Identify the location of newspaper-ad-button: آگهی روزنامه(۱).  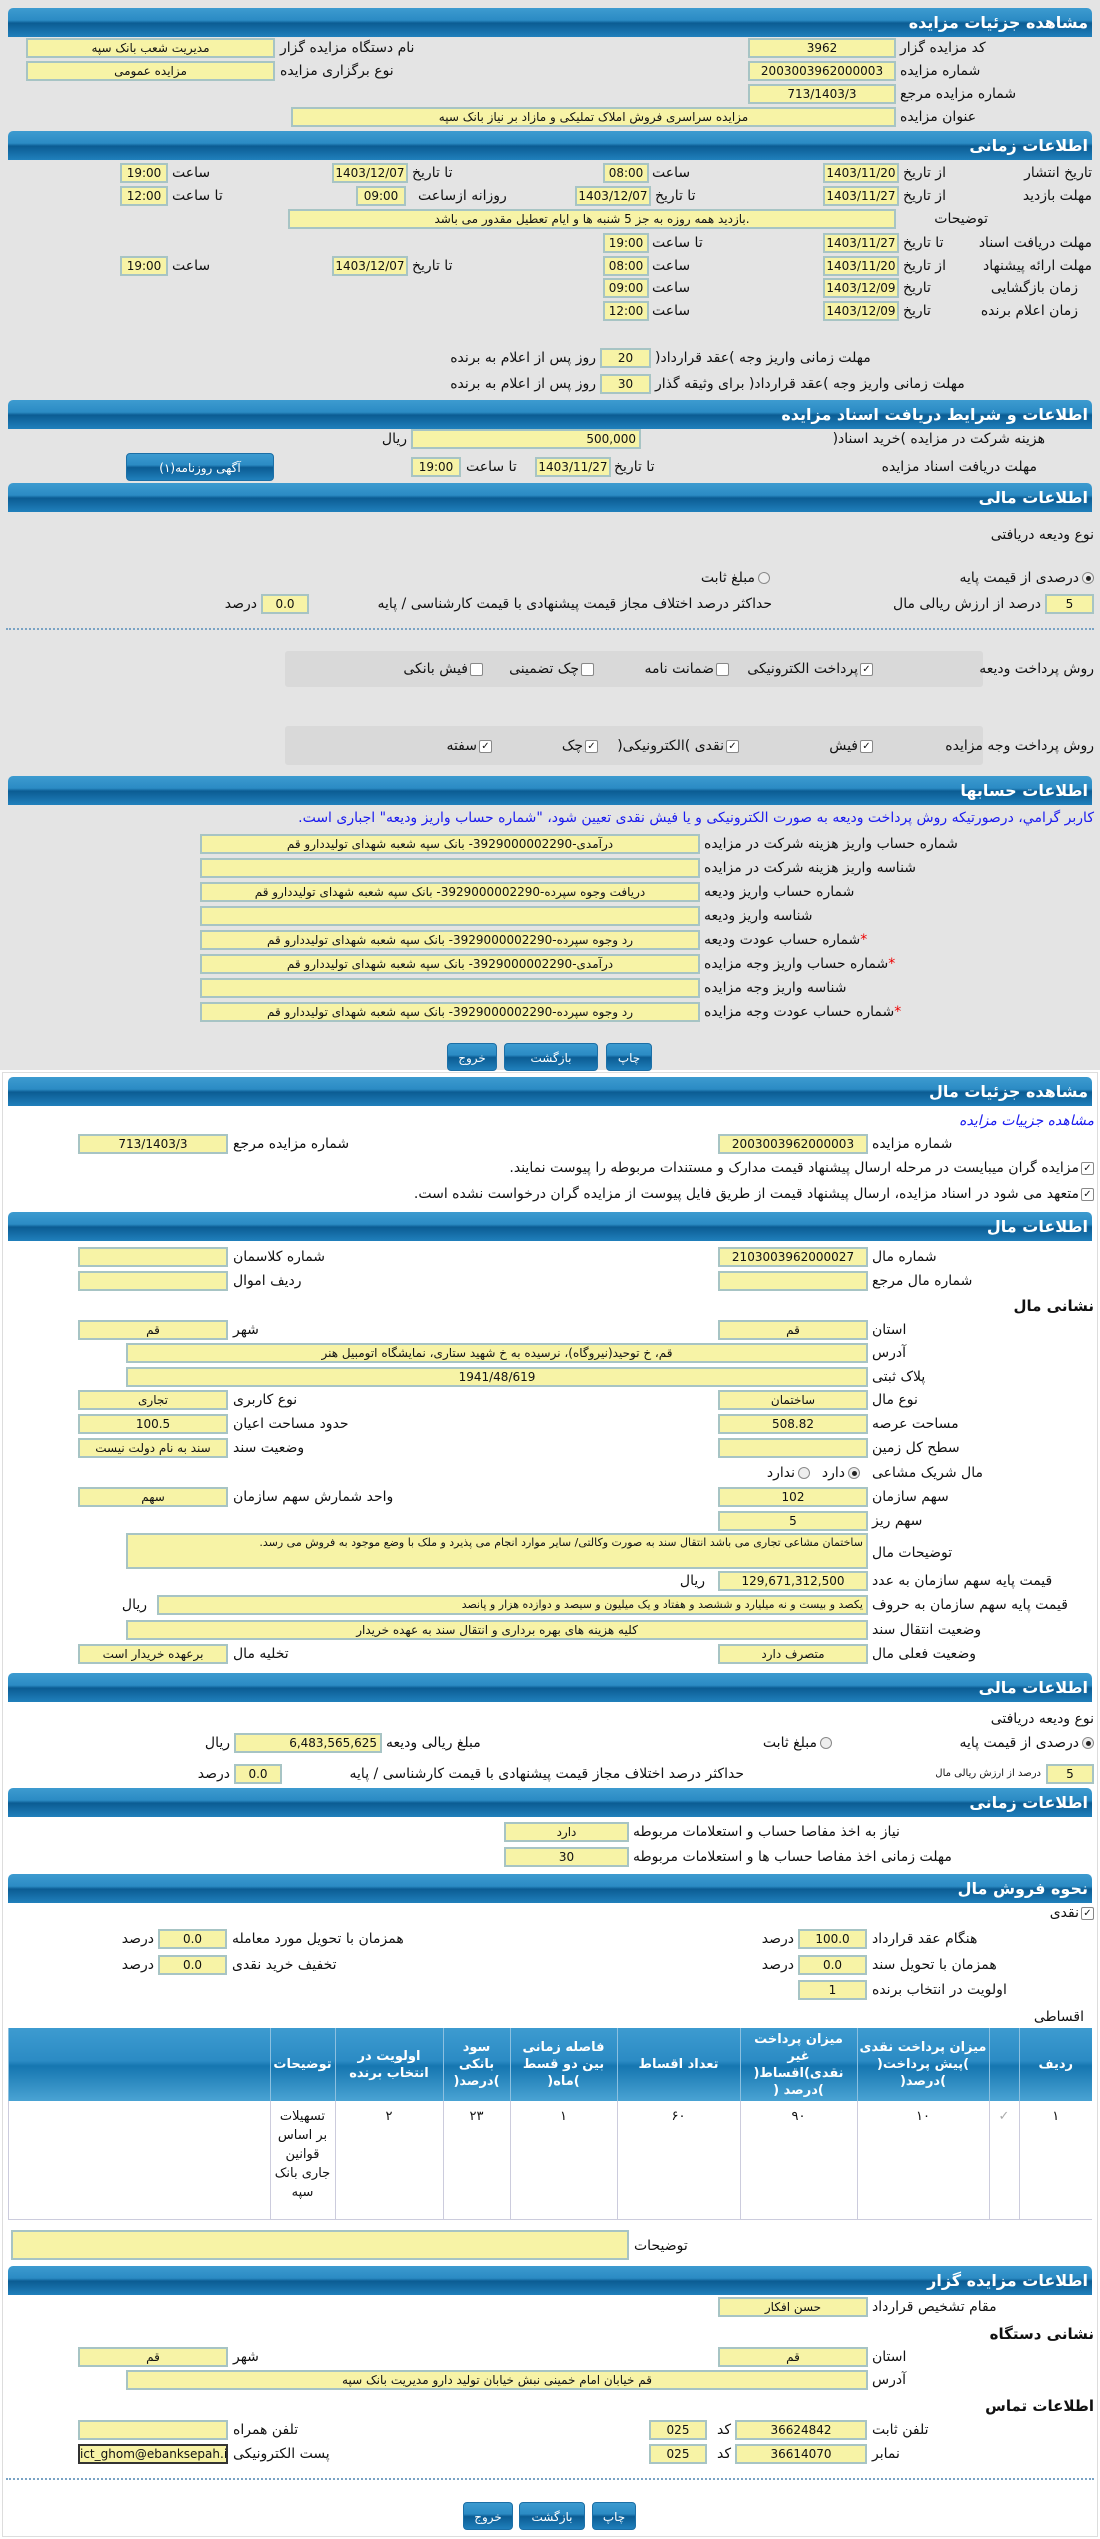
(200, 467).